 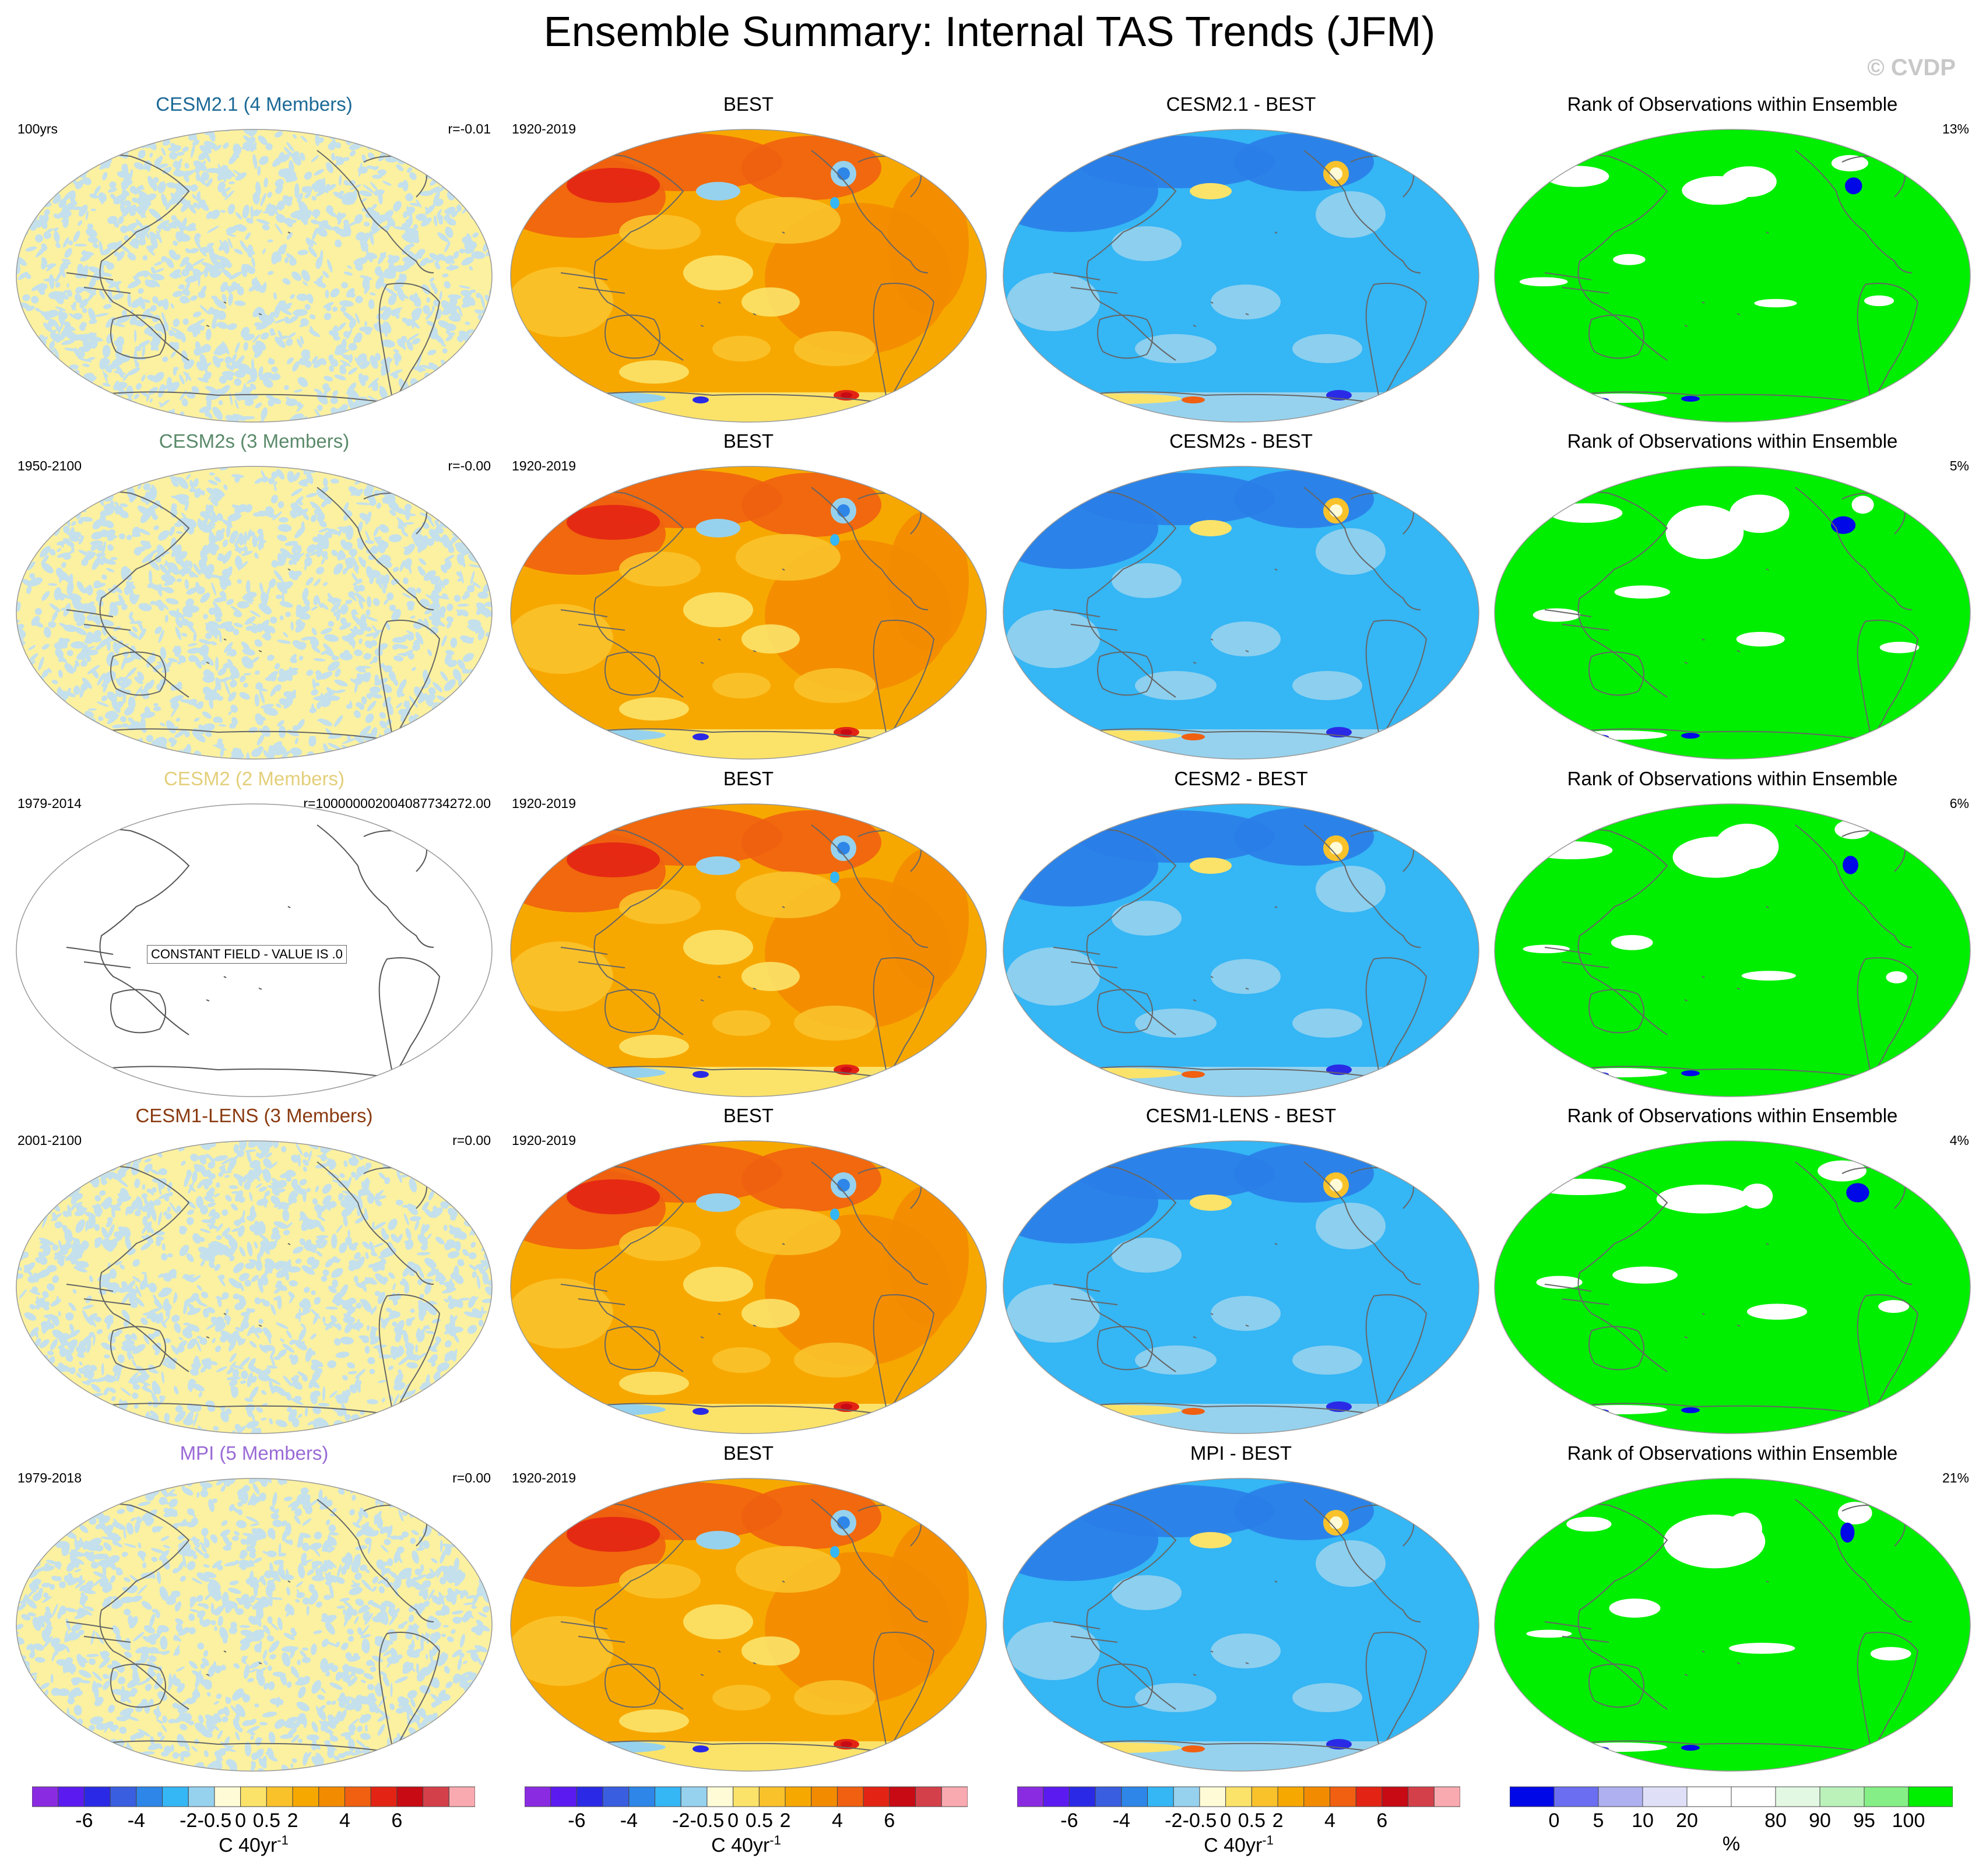 I want to click on panel-diff-row2: CESM2s - BEST, so click(x=1241, y=598).